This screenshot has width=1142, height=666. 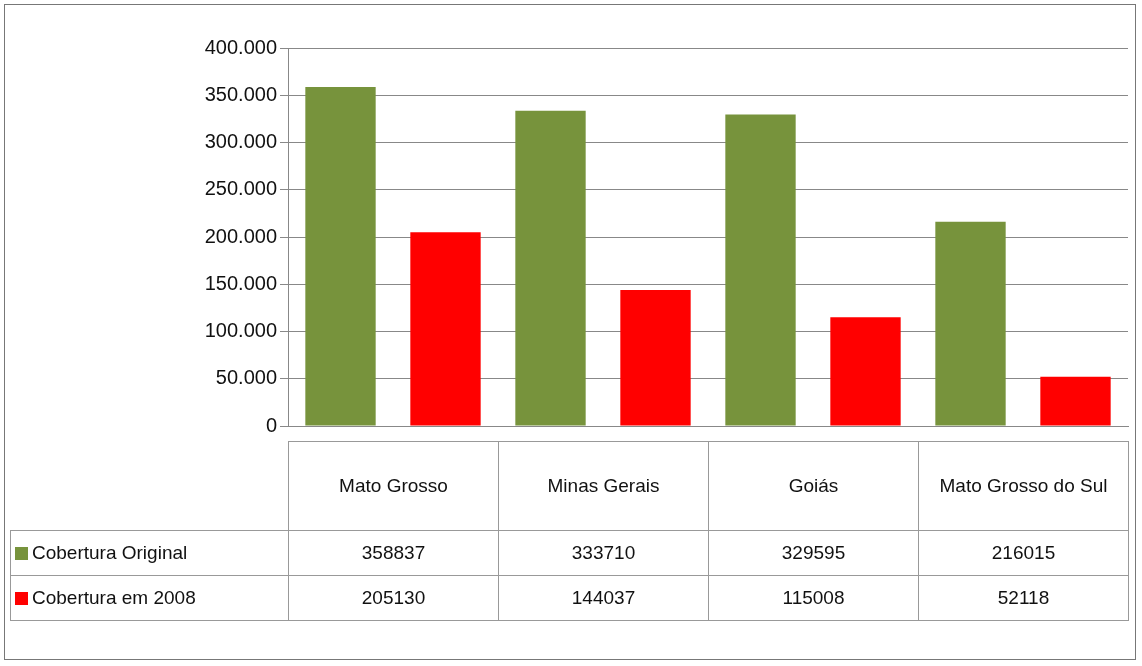 What do you see at coordinates (1023, 553) in the screenshot?
I see `data-label: 216015` at bounding box center [1023, 553].